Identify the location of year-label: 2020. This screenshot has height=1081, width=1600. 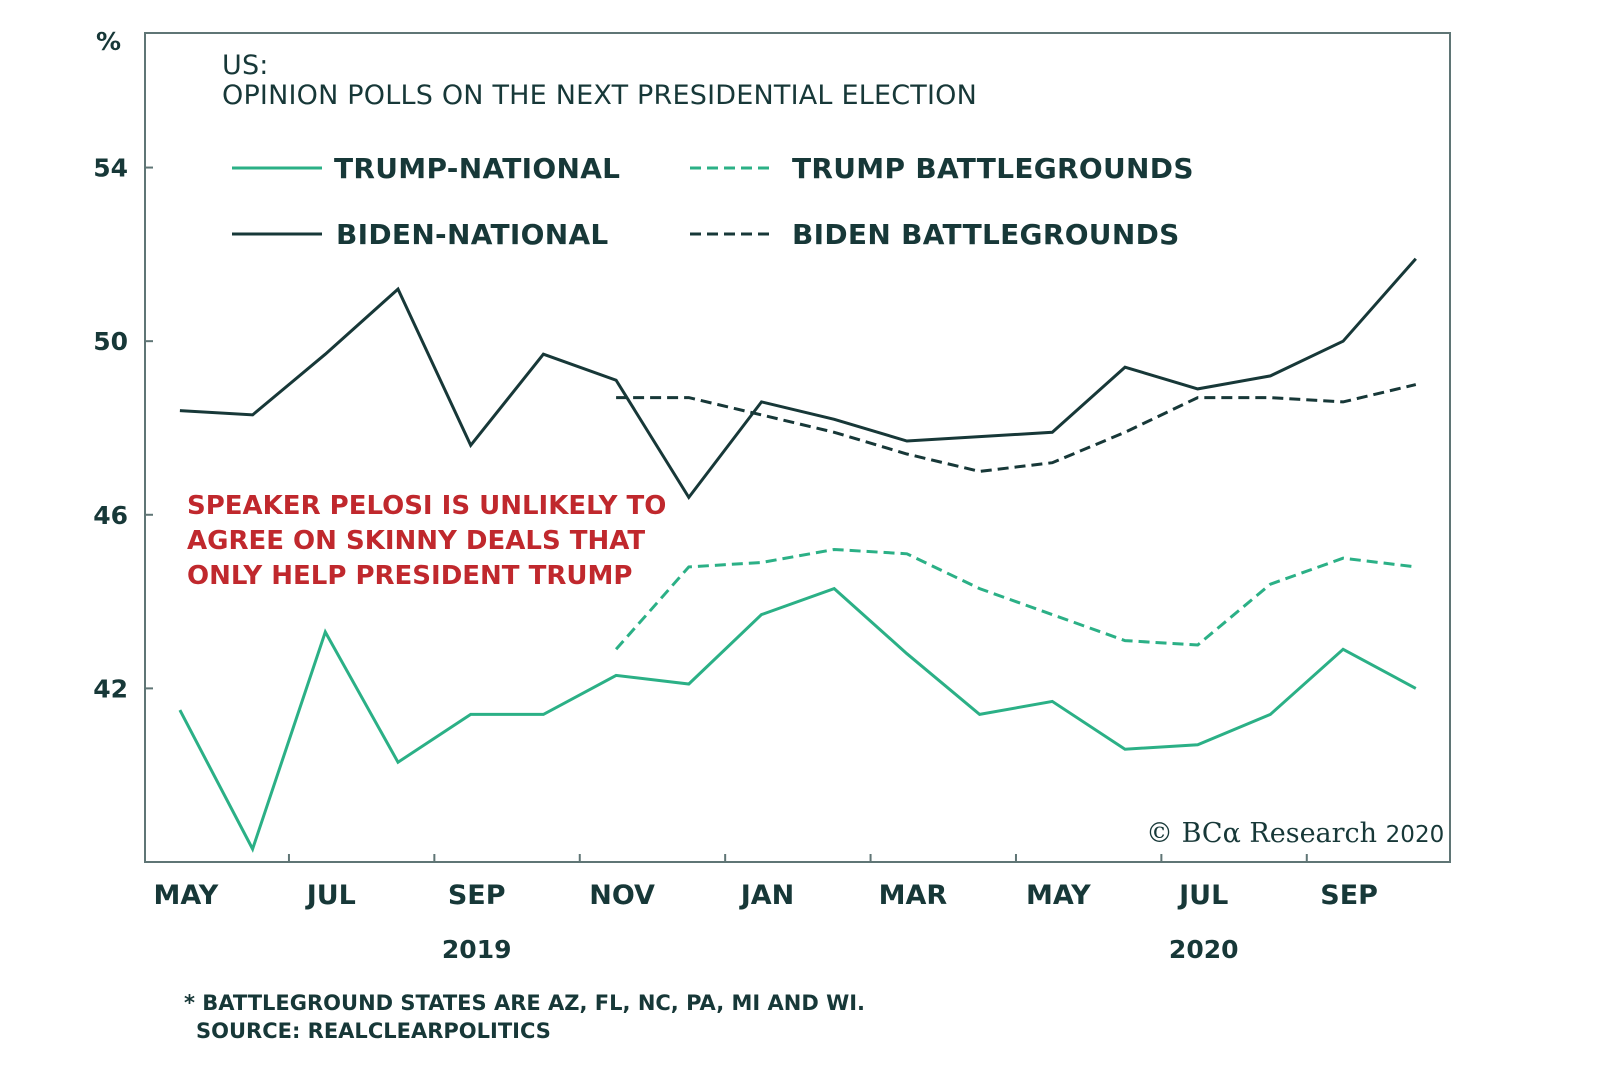
(1204, 949).